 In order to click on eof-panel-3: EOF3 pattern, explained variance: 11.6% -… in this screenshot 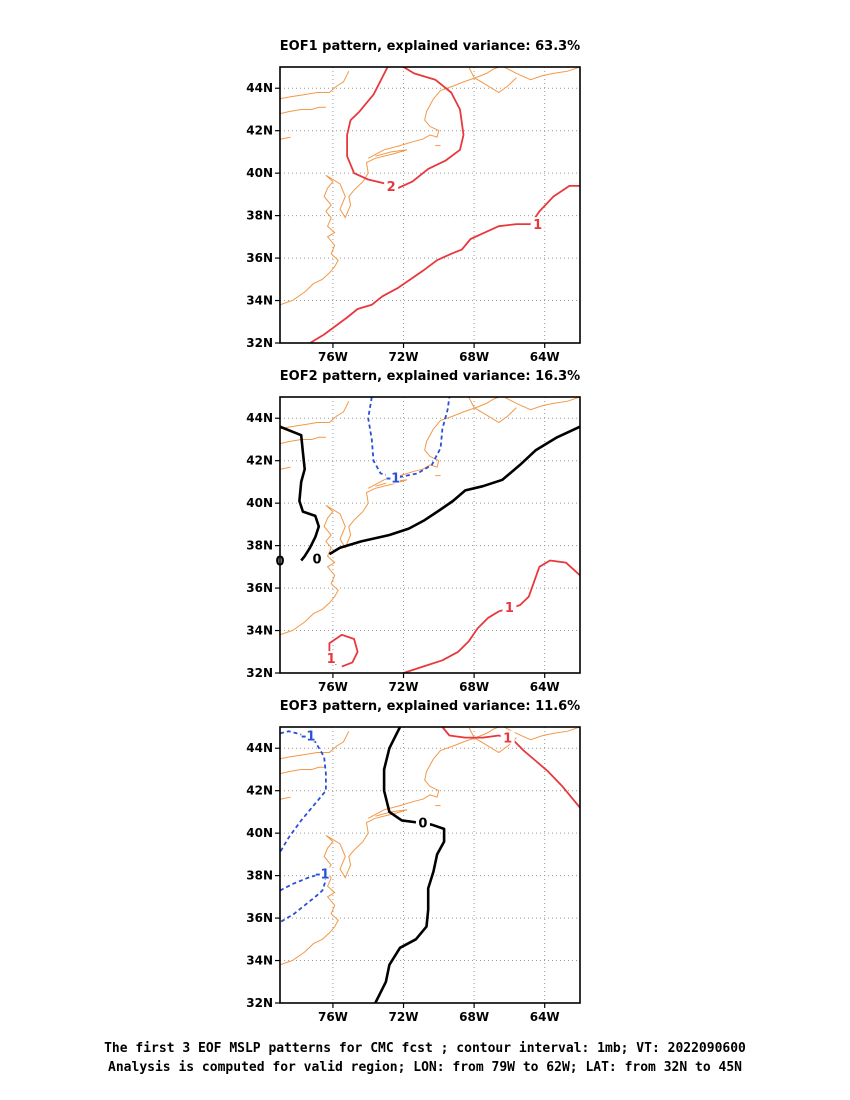, I will do `click(413, 861)`.